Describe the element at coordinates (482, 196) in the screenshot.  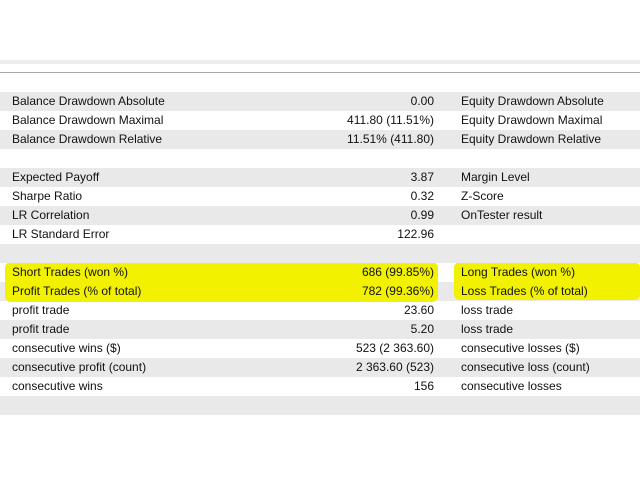
I see `row-right-label: Z-Score` at that location.